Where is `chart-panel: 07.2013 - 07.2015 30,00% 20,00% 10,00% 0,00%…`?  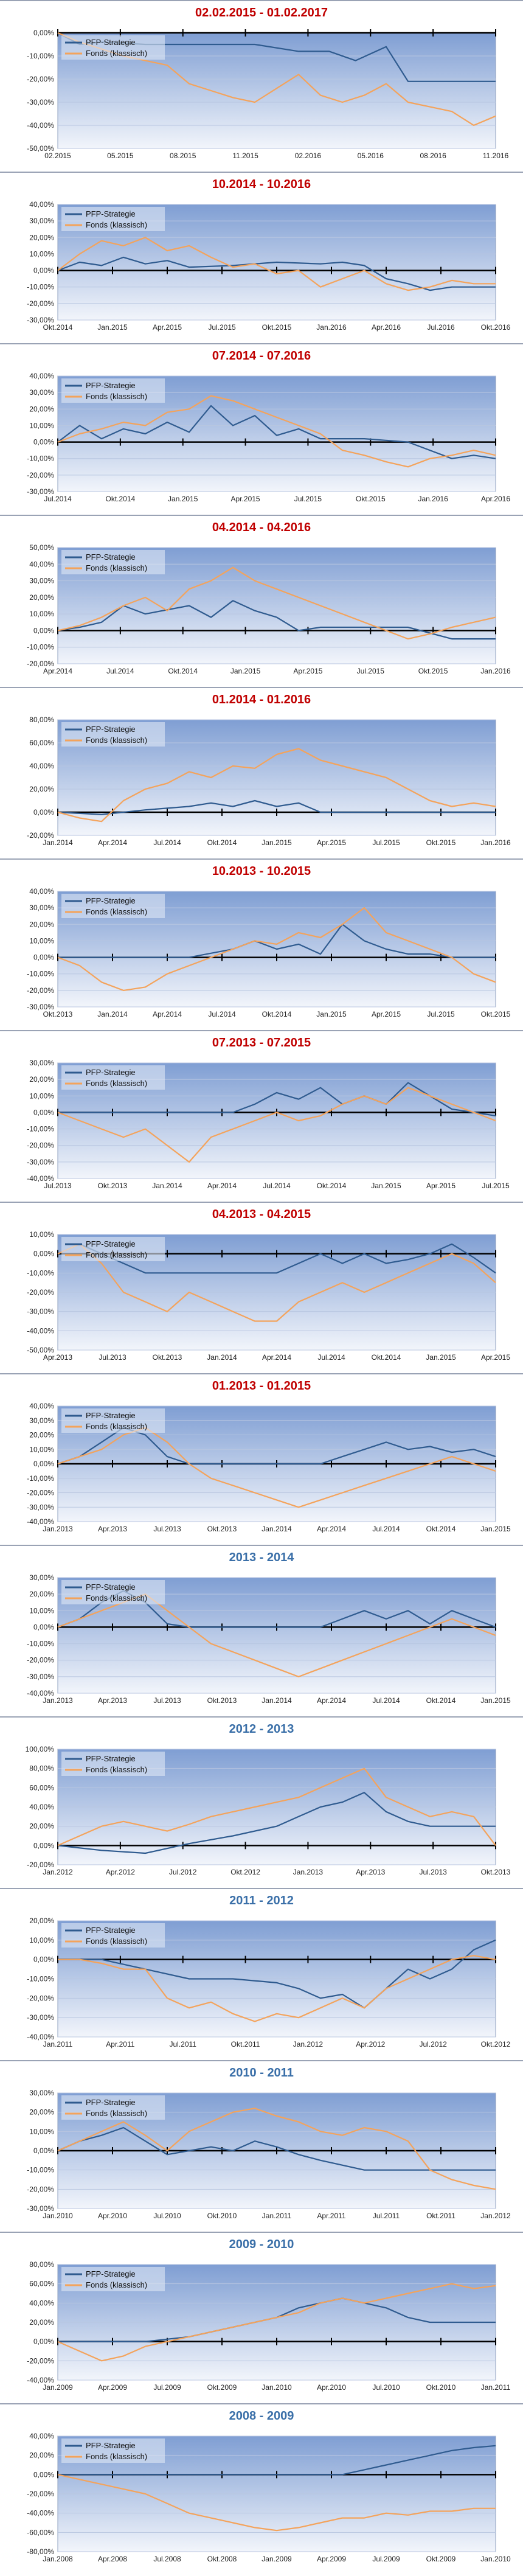
chart-panel: 07.2013 - 07.2015 30,00% 20,00% 10,00% 0,00%… is located at coordinates (261, 1116).